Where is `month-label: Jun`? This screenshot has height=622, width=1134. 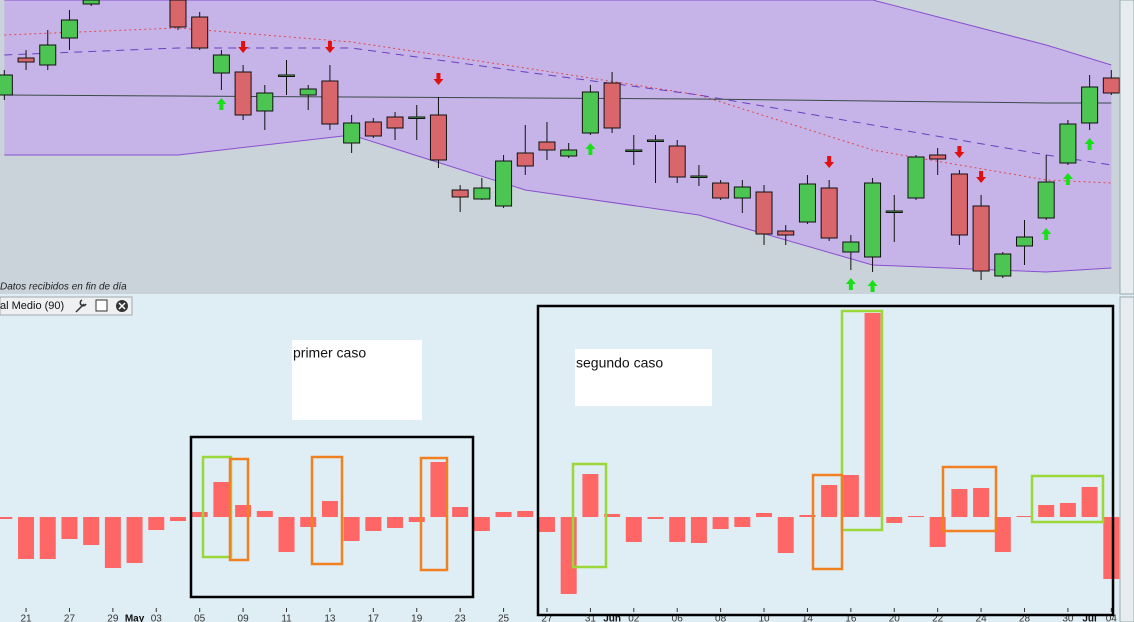 month-label: Jun is located at coordinates (612, 618).